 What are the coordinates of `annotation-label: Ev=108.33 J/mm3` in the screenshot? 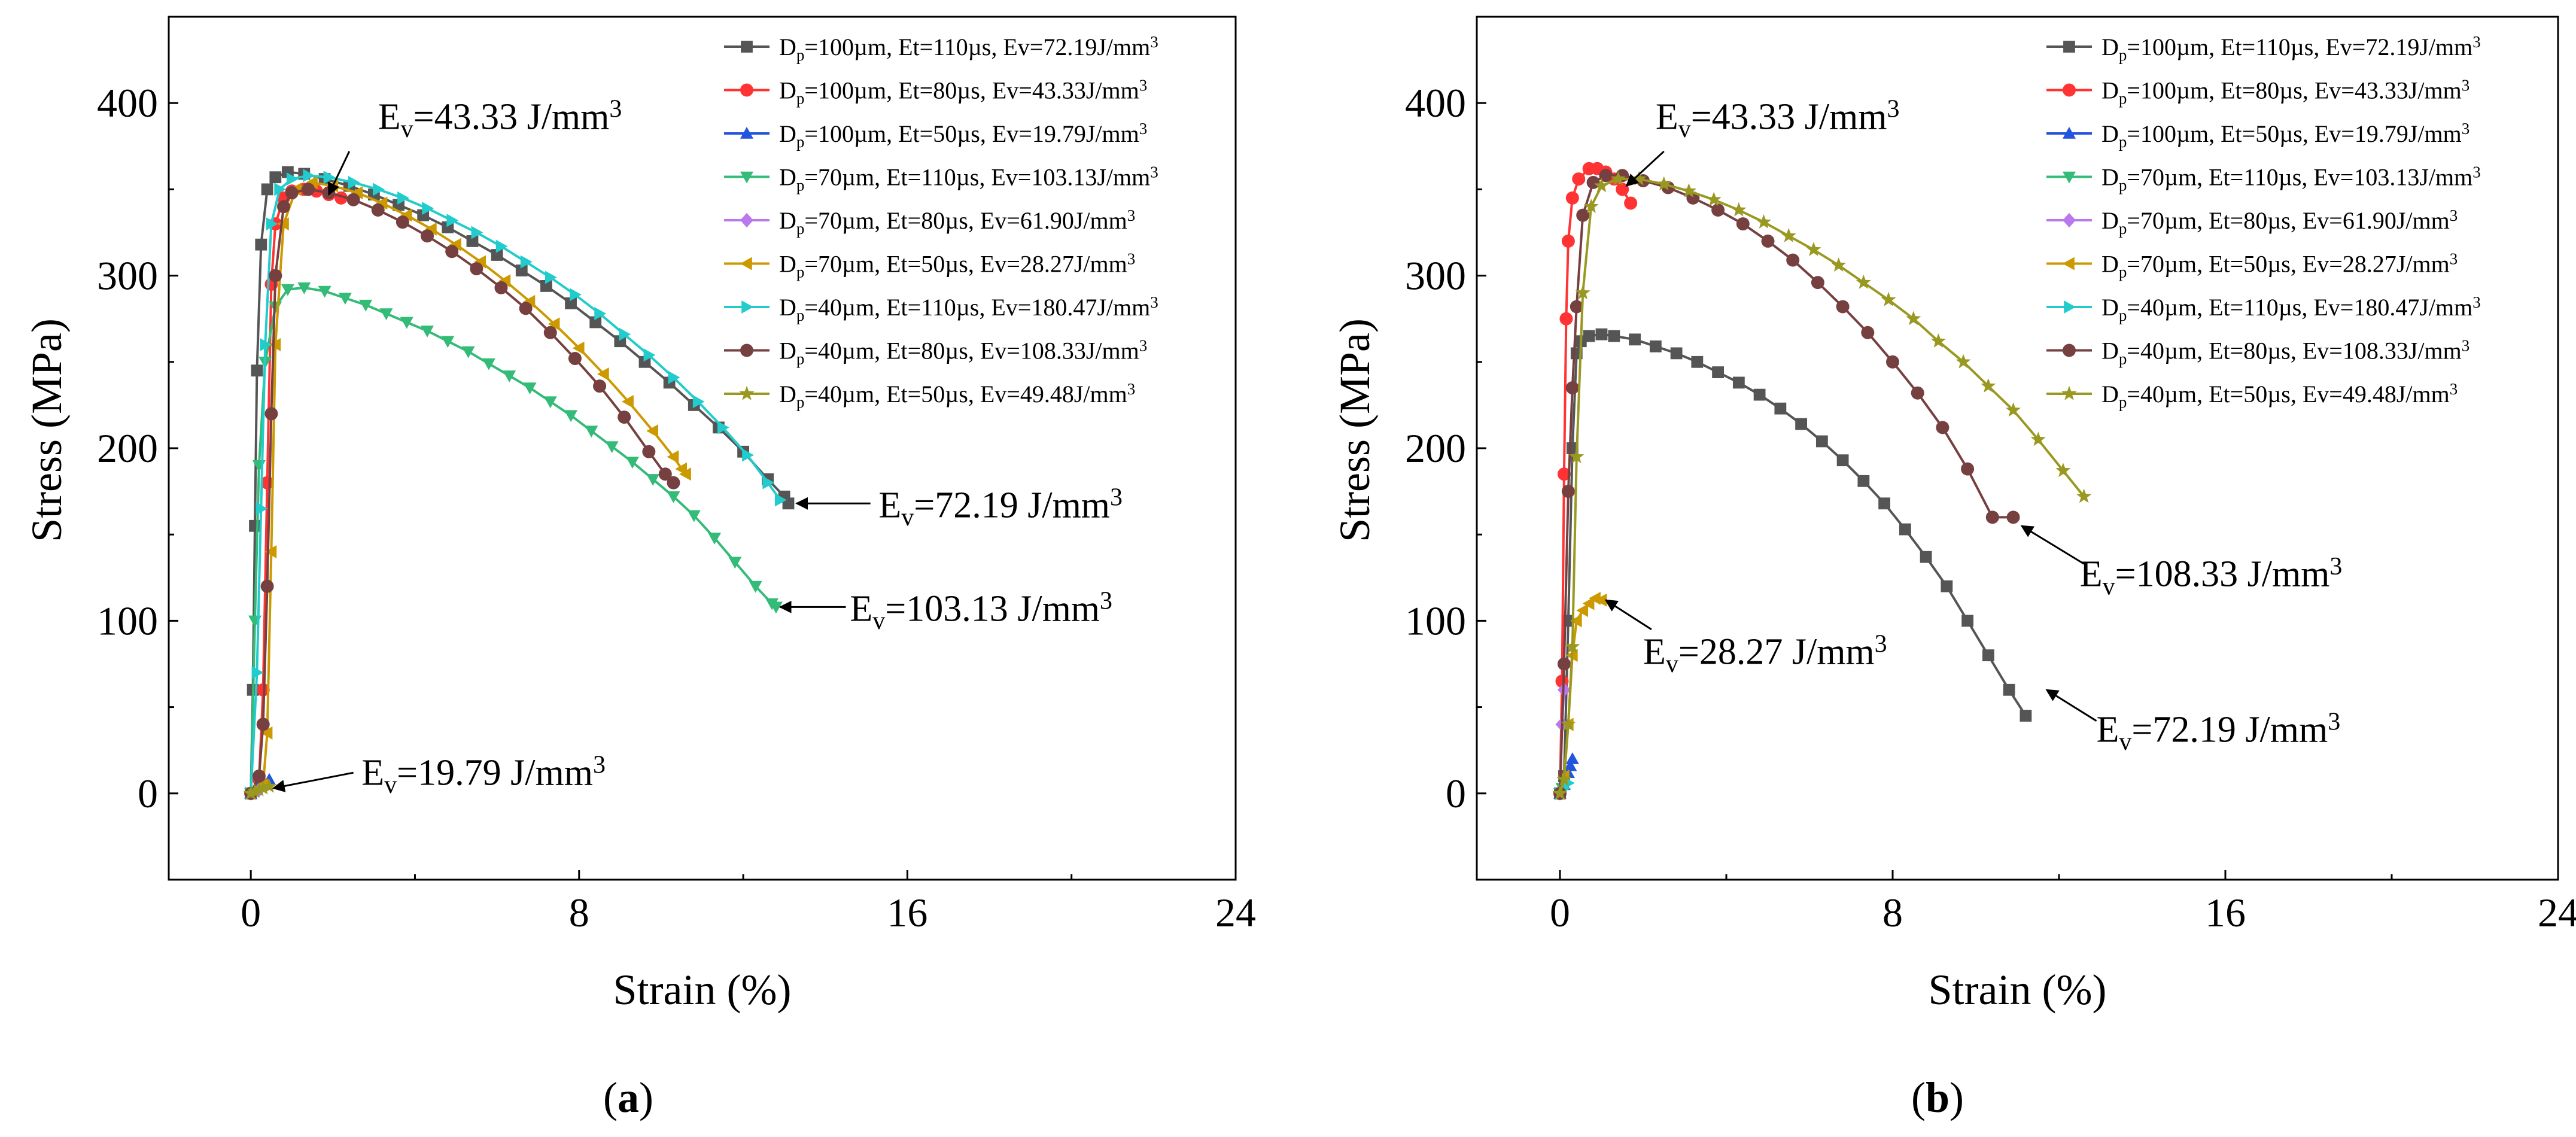 It's located at (2211, 576).